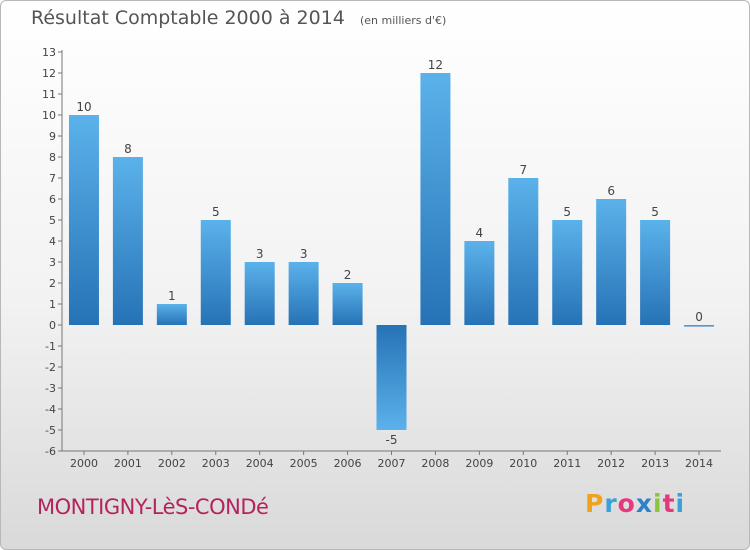 The height and width of the screenshot is (550, 750). Describe the element at coordinates (49, 94) in the screenshot. I see `y-tick-label: 11` at that location.